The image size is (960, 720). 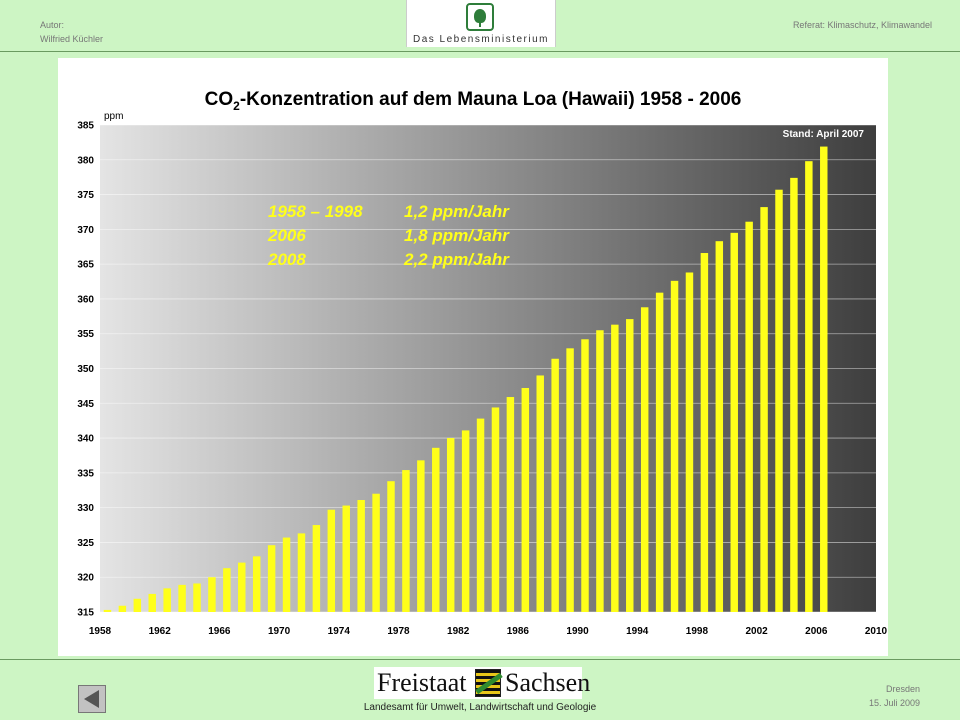 I want to click on author-block: Autor: Wilfried Küchler, so click(x=71, y=32).